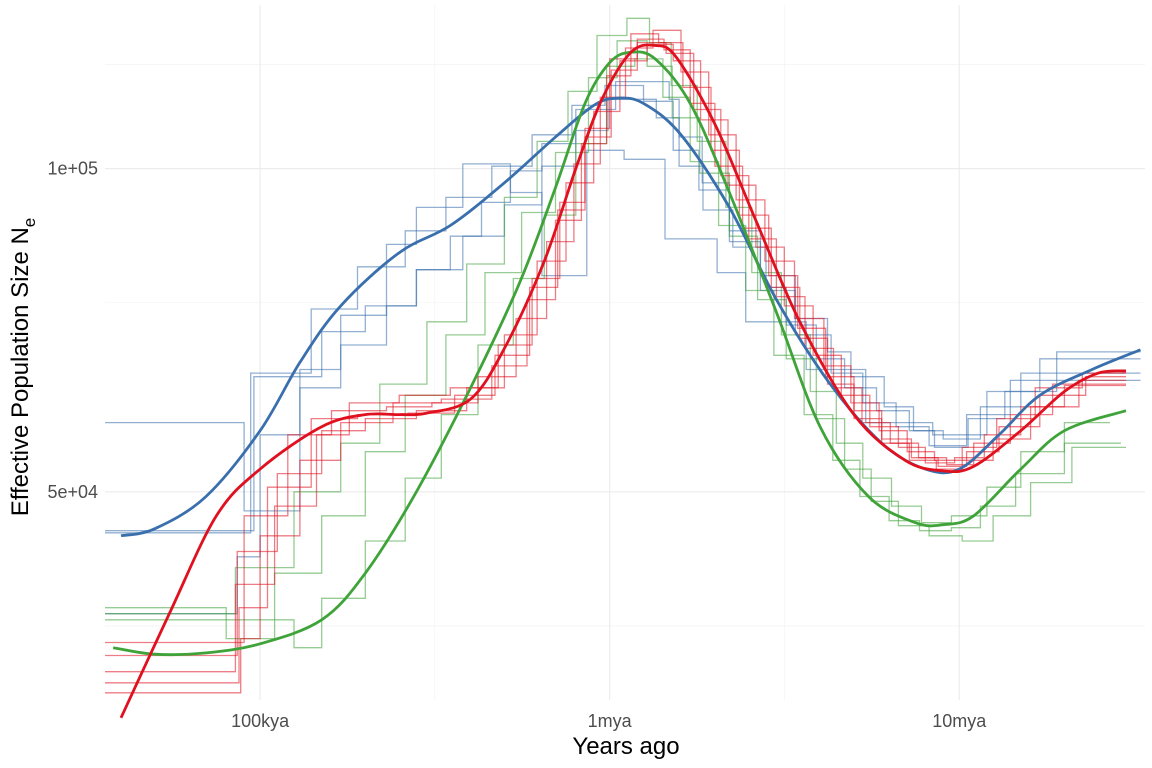 This screenshot has width=1152, height=768. Describe the element at coordinates (20, 371) in the screenshot. I see `y-axis-title-main: Effective Population Size N` at that location.